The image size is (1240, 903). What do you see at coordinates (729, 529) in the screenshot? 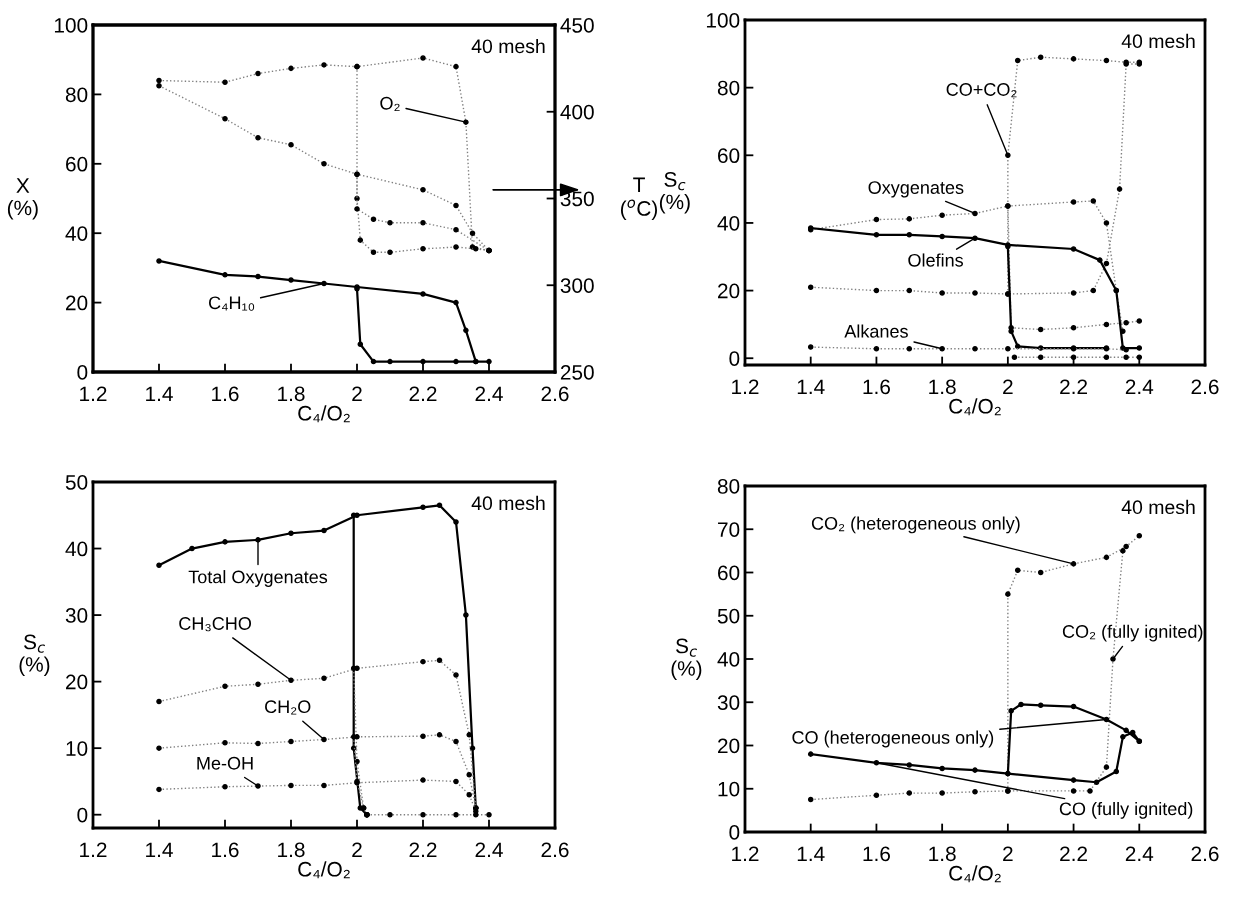
I see `y-tick-label: 70` at bounding box center [729, 529].